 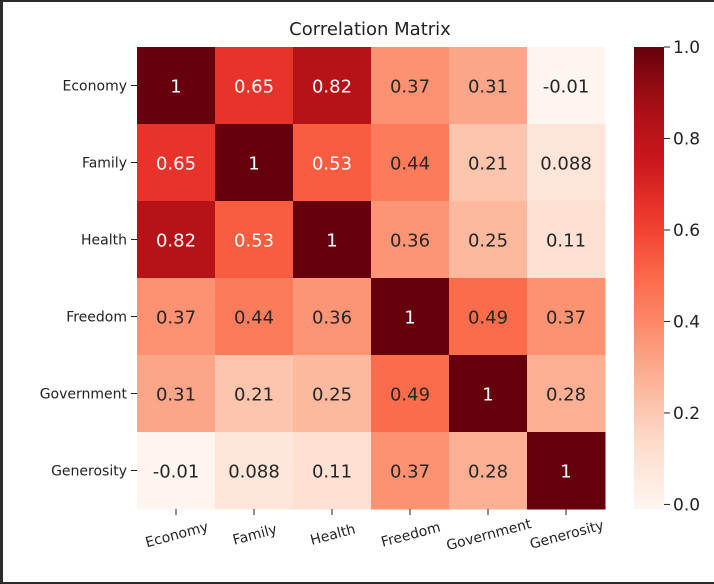 What do you see at coordinates (649, 278) in the screenshot?
I see `colorbar-gradient` at bounding box center [649, 278].